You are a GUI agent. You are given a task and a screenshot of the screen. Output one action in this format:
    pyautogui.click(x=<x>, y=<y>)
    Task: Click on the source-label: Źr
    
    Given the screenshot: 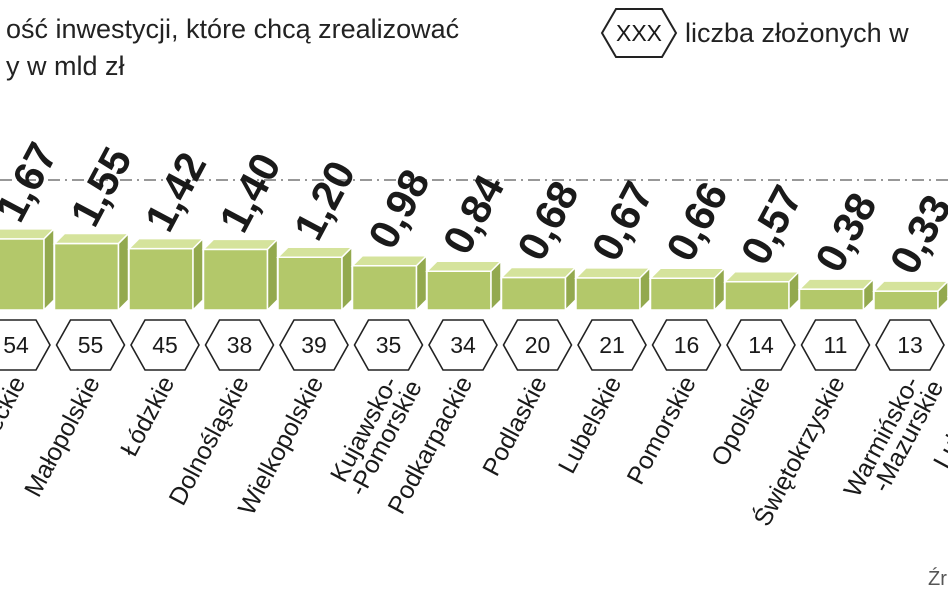 What is the action you would take?
    pyautogui.click(x=937, y=578)
    